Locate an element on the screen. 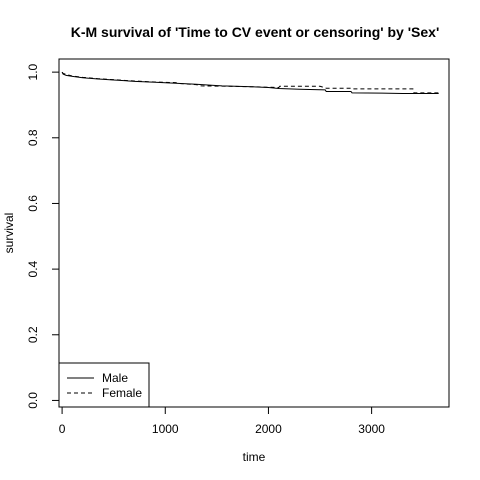 Image resolution: width=480 pixels, height=480 pixels. y-tick-label: 0.0 is located at coordinates (33, 400).